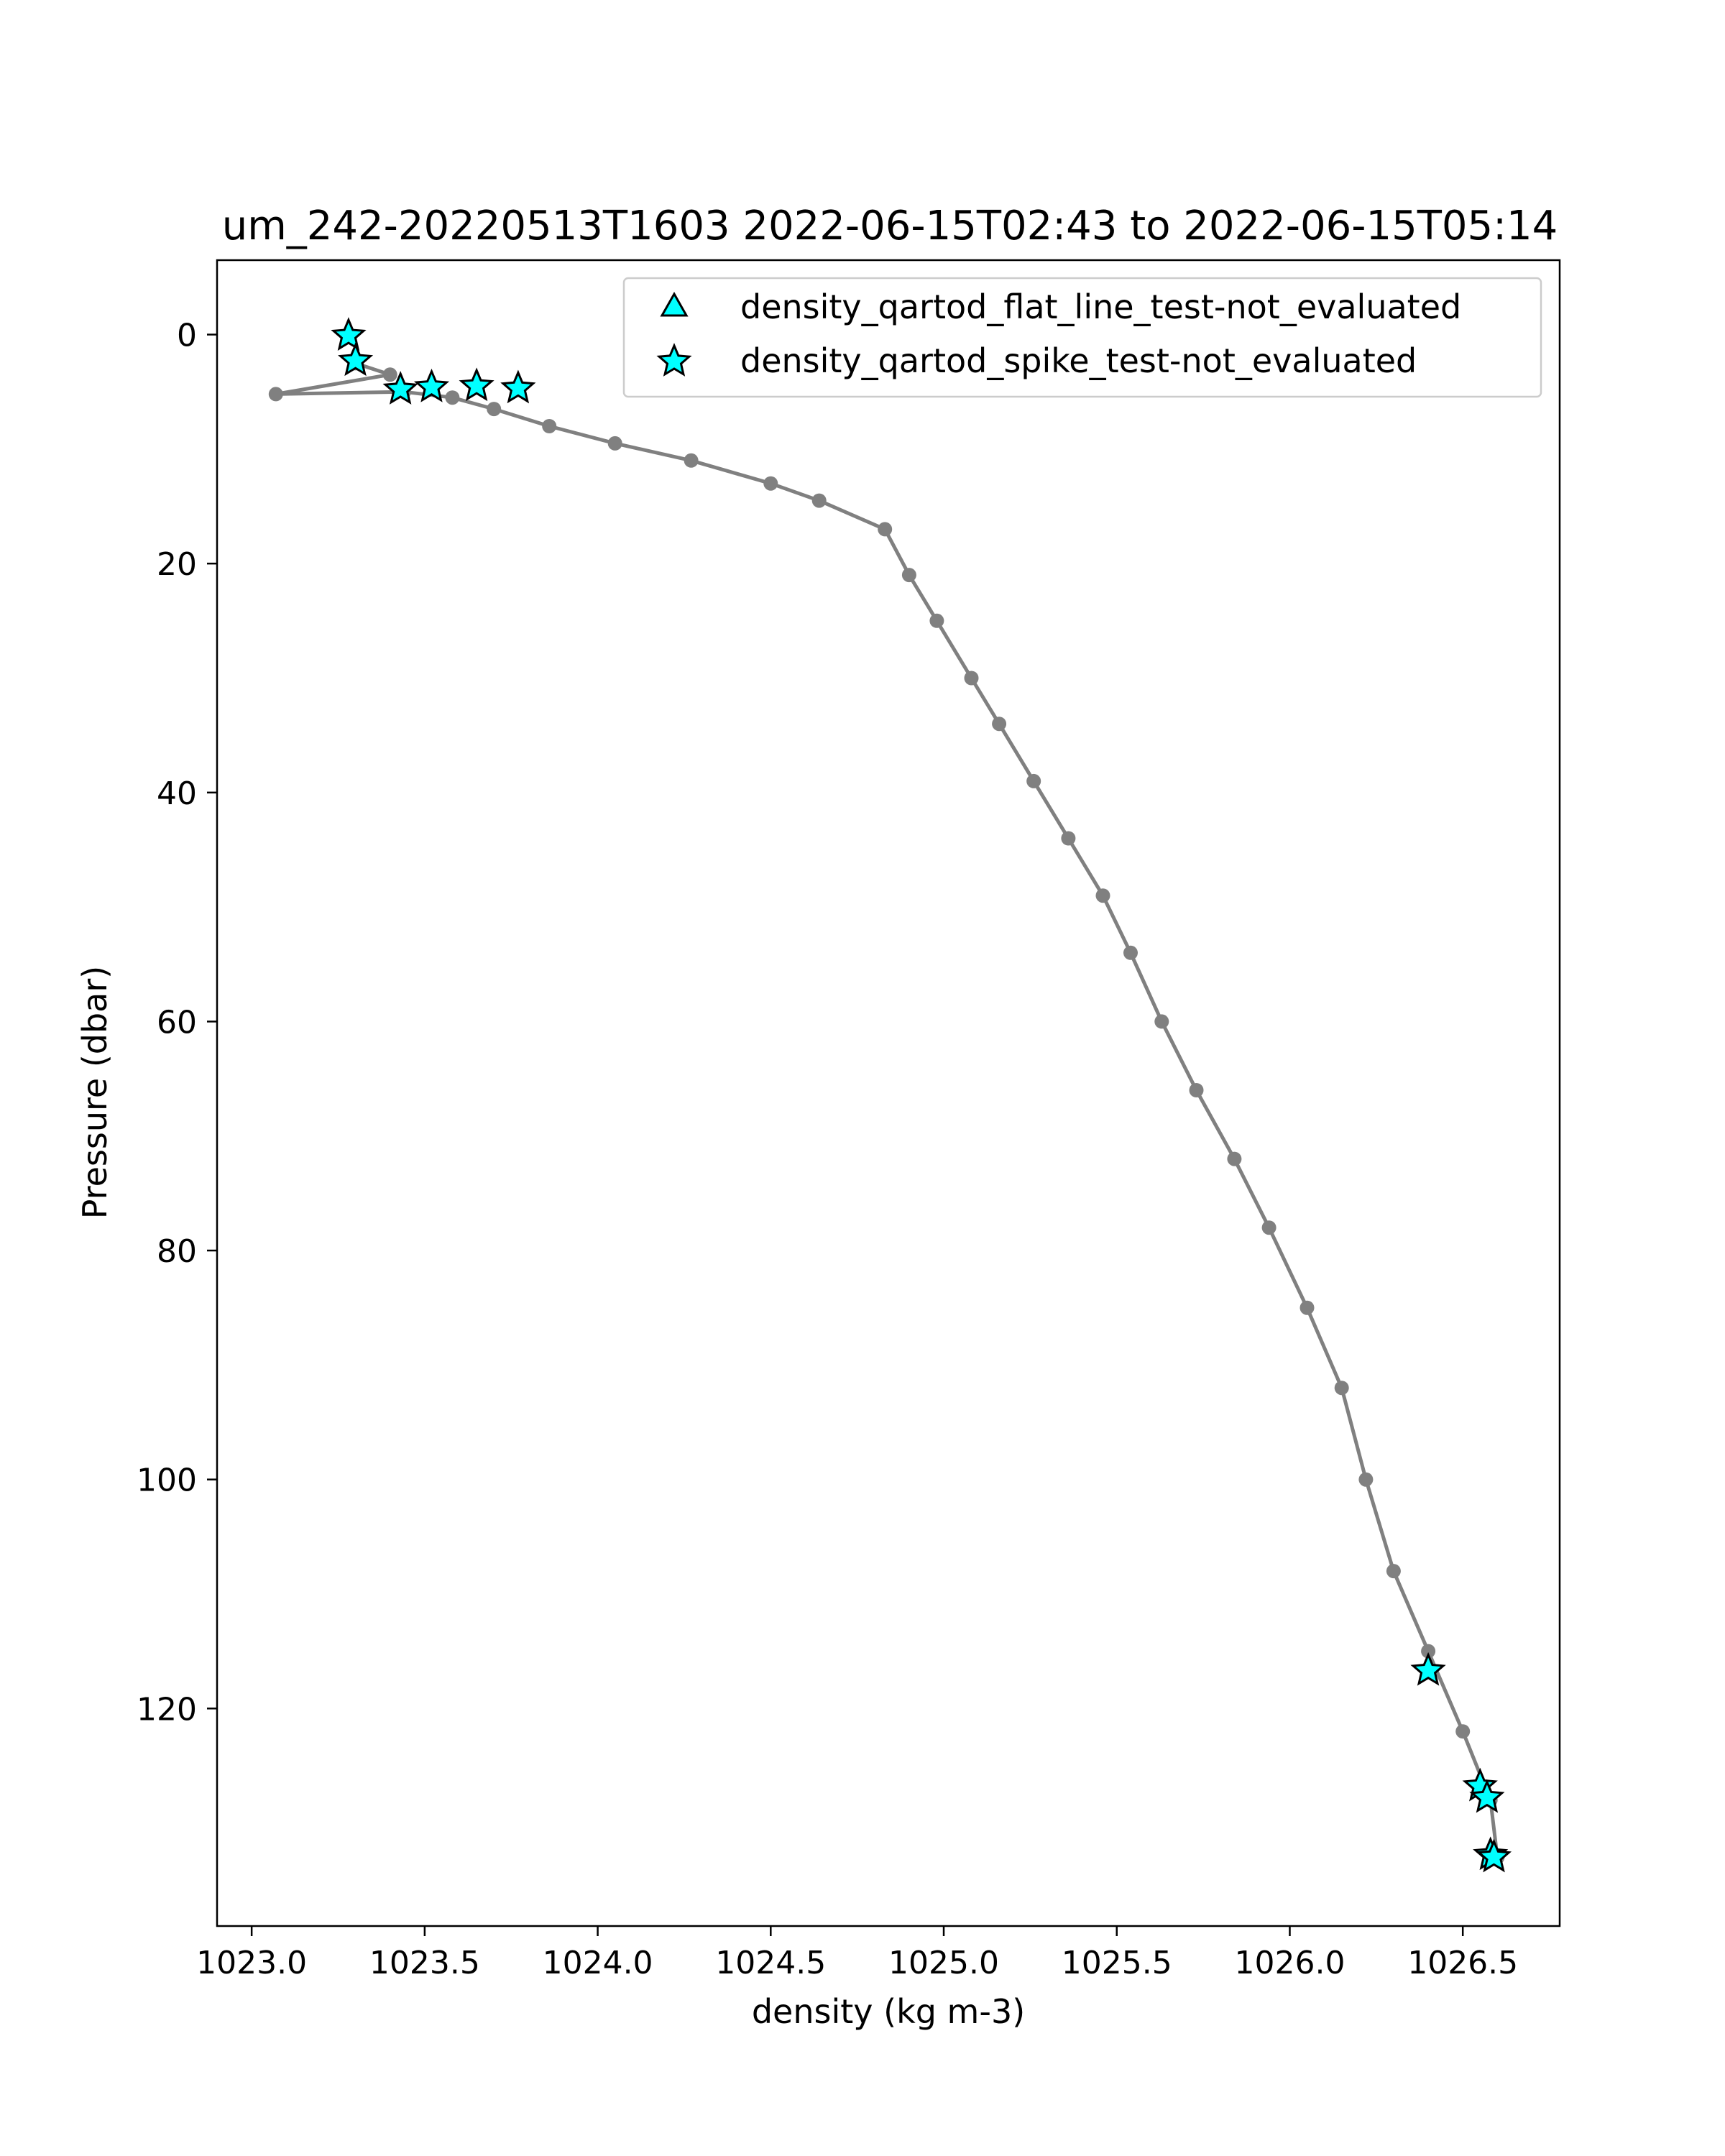  What do you see at coordinates (167, 1480) in the screenshot?
I see `y-tick-label: 100` at bounding box center [167, 1480].